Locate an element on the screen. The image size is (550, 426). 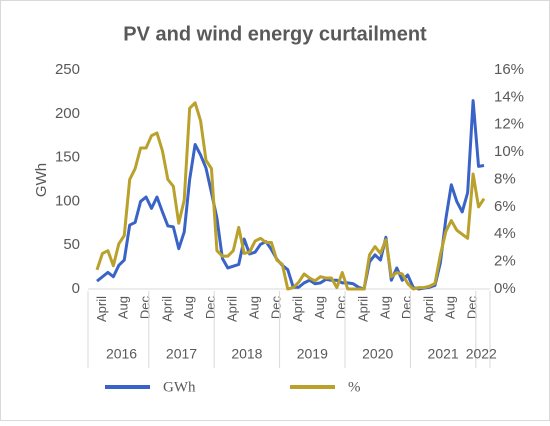
y-tick-label: 200 is located at coordinates (67, 113).